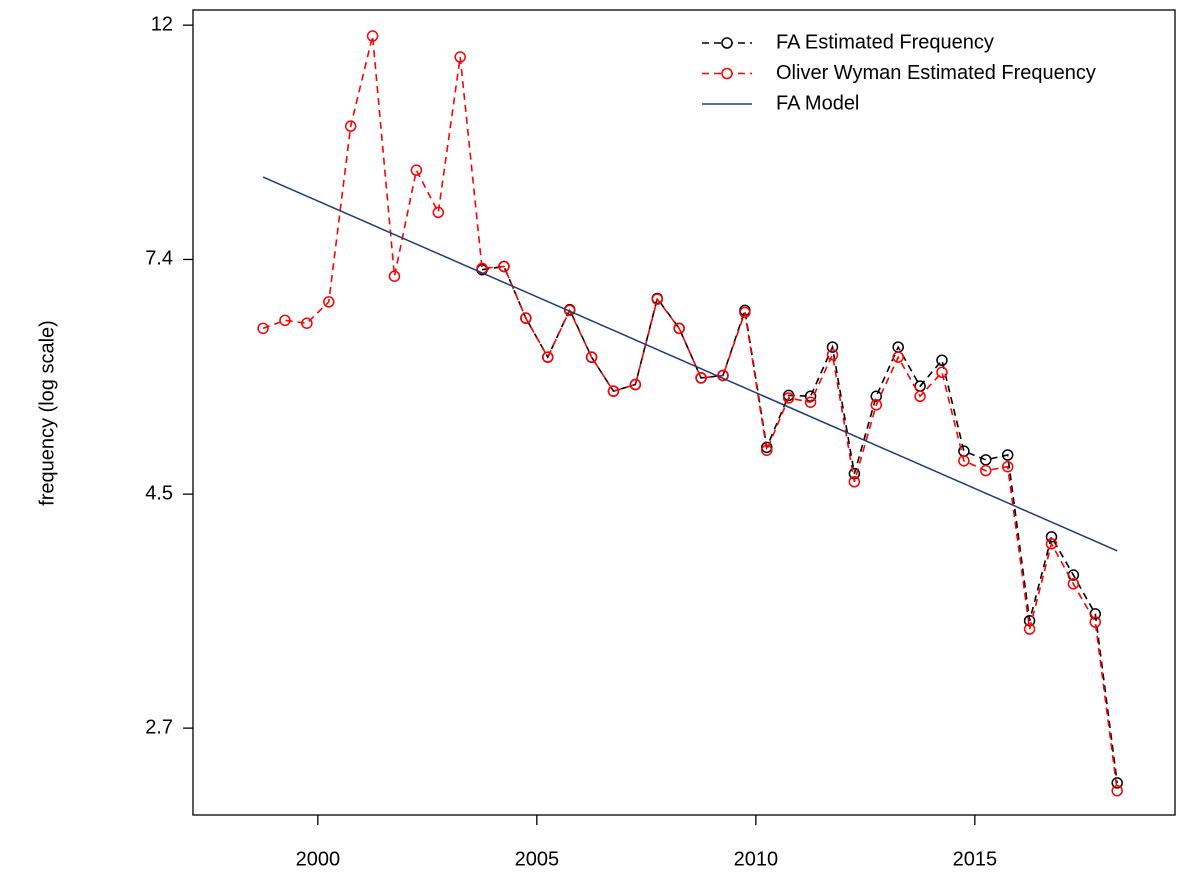 The height and width of the screenshot is (882, 1188). I want to click on legend-label: Oliver Wyman Estimated Frequency, so click(936, 73).